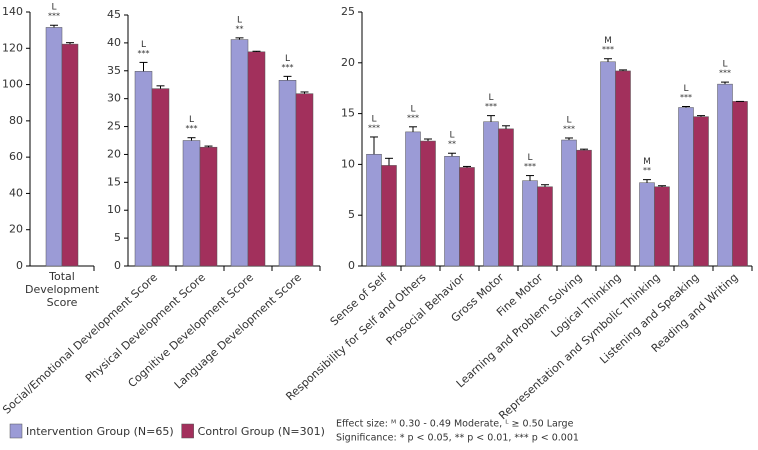 Image resolution: width=758 pixels, height=450 pixels. I want to click on y-tick-label: 30, so click(114, 98).